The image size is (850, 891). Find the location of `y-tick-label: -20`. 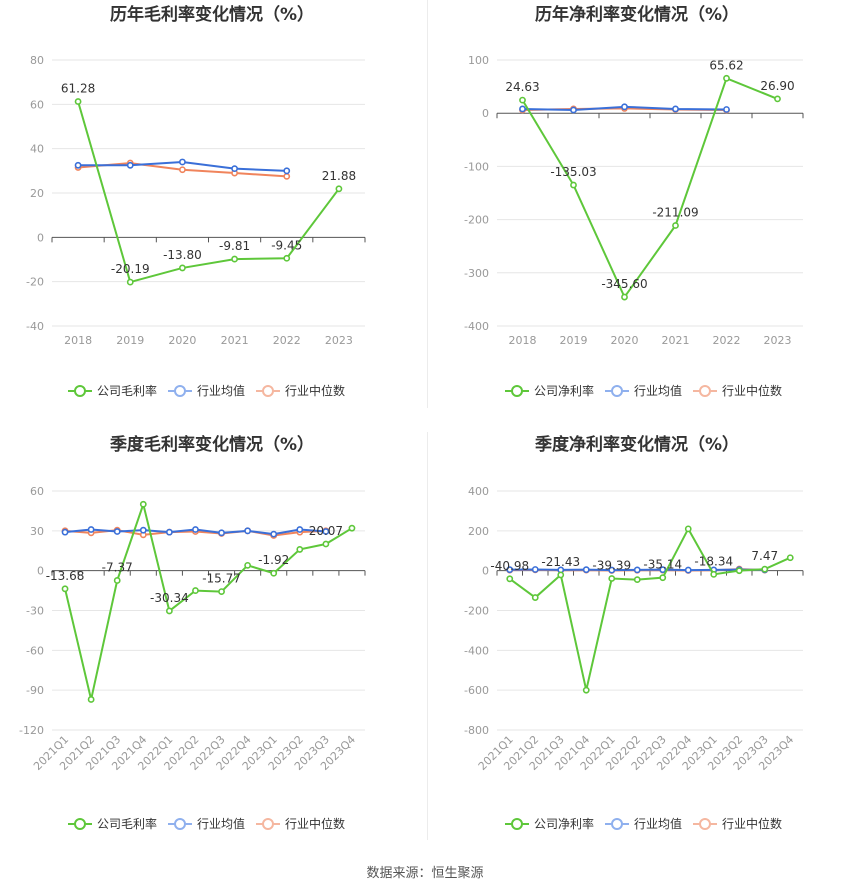

y-tick-label: -20 is located at coordinates (35, 282).